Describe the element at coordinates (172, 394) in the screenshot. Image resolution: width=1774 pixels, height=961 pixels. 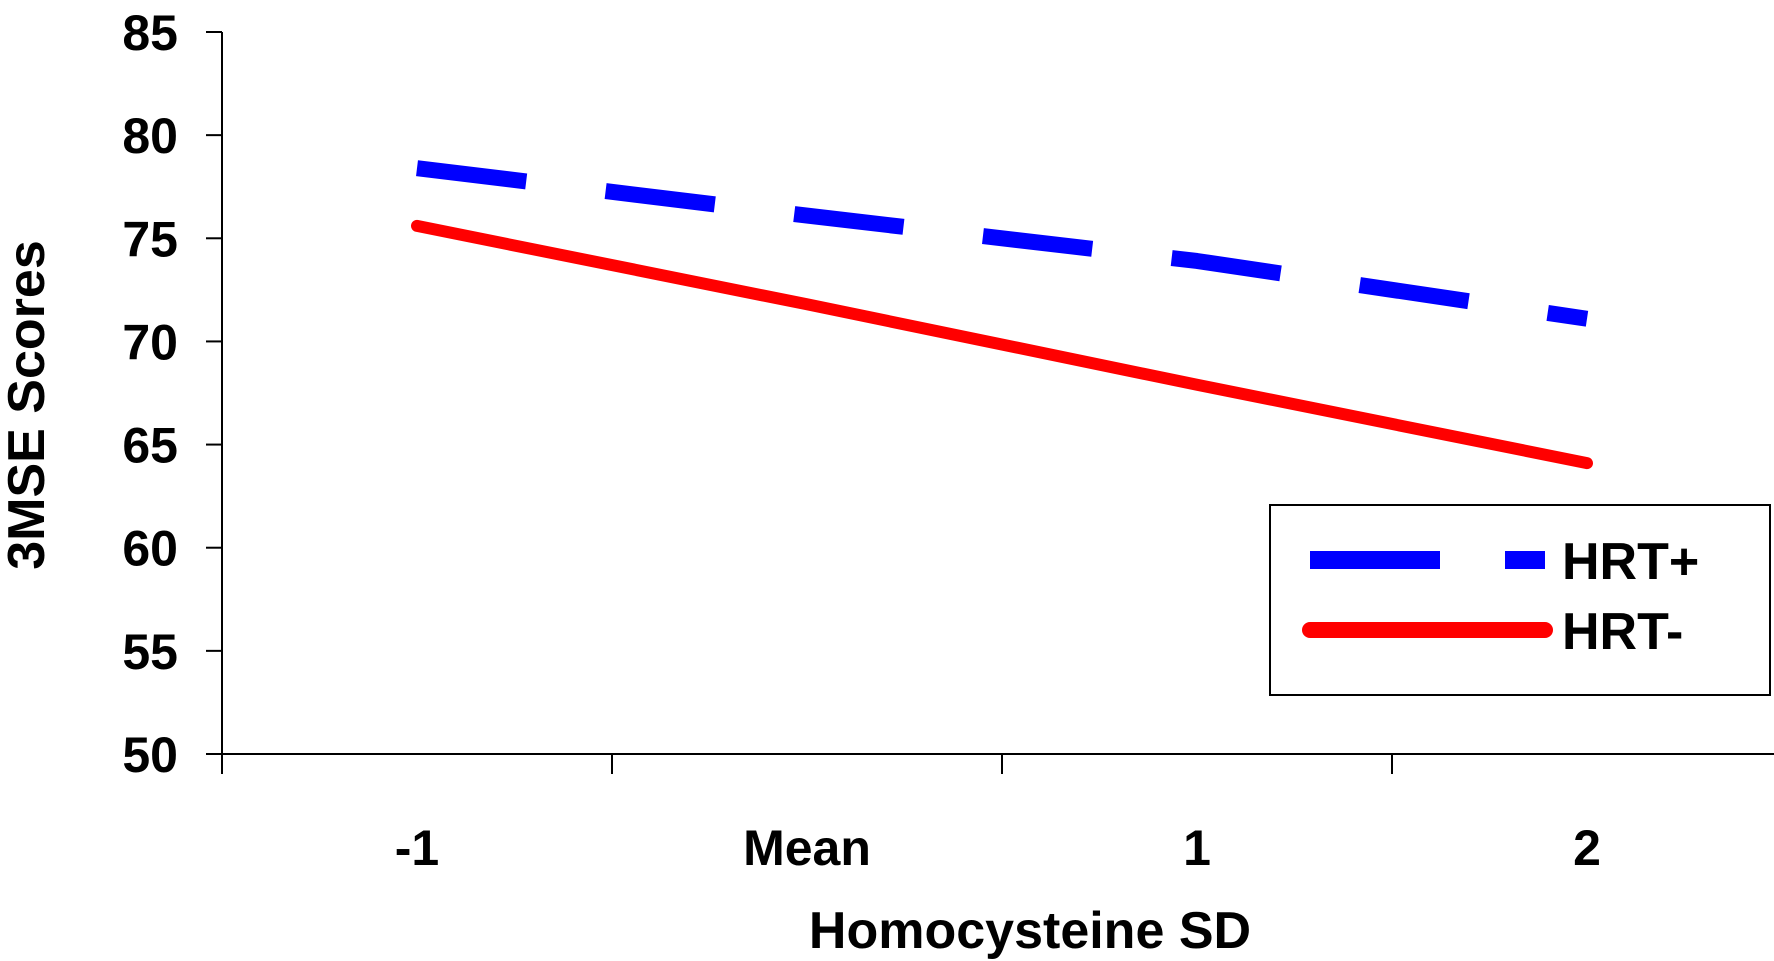
I see `y-axis: 50 55 60 65 70 75 80 85` at that location.